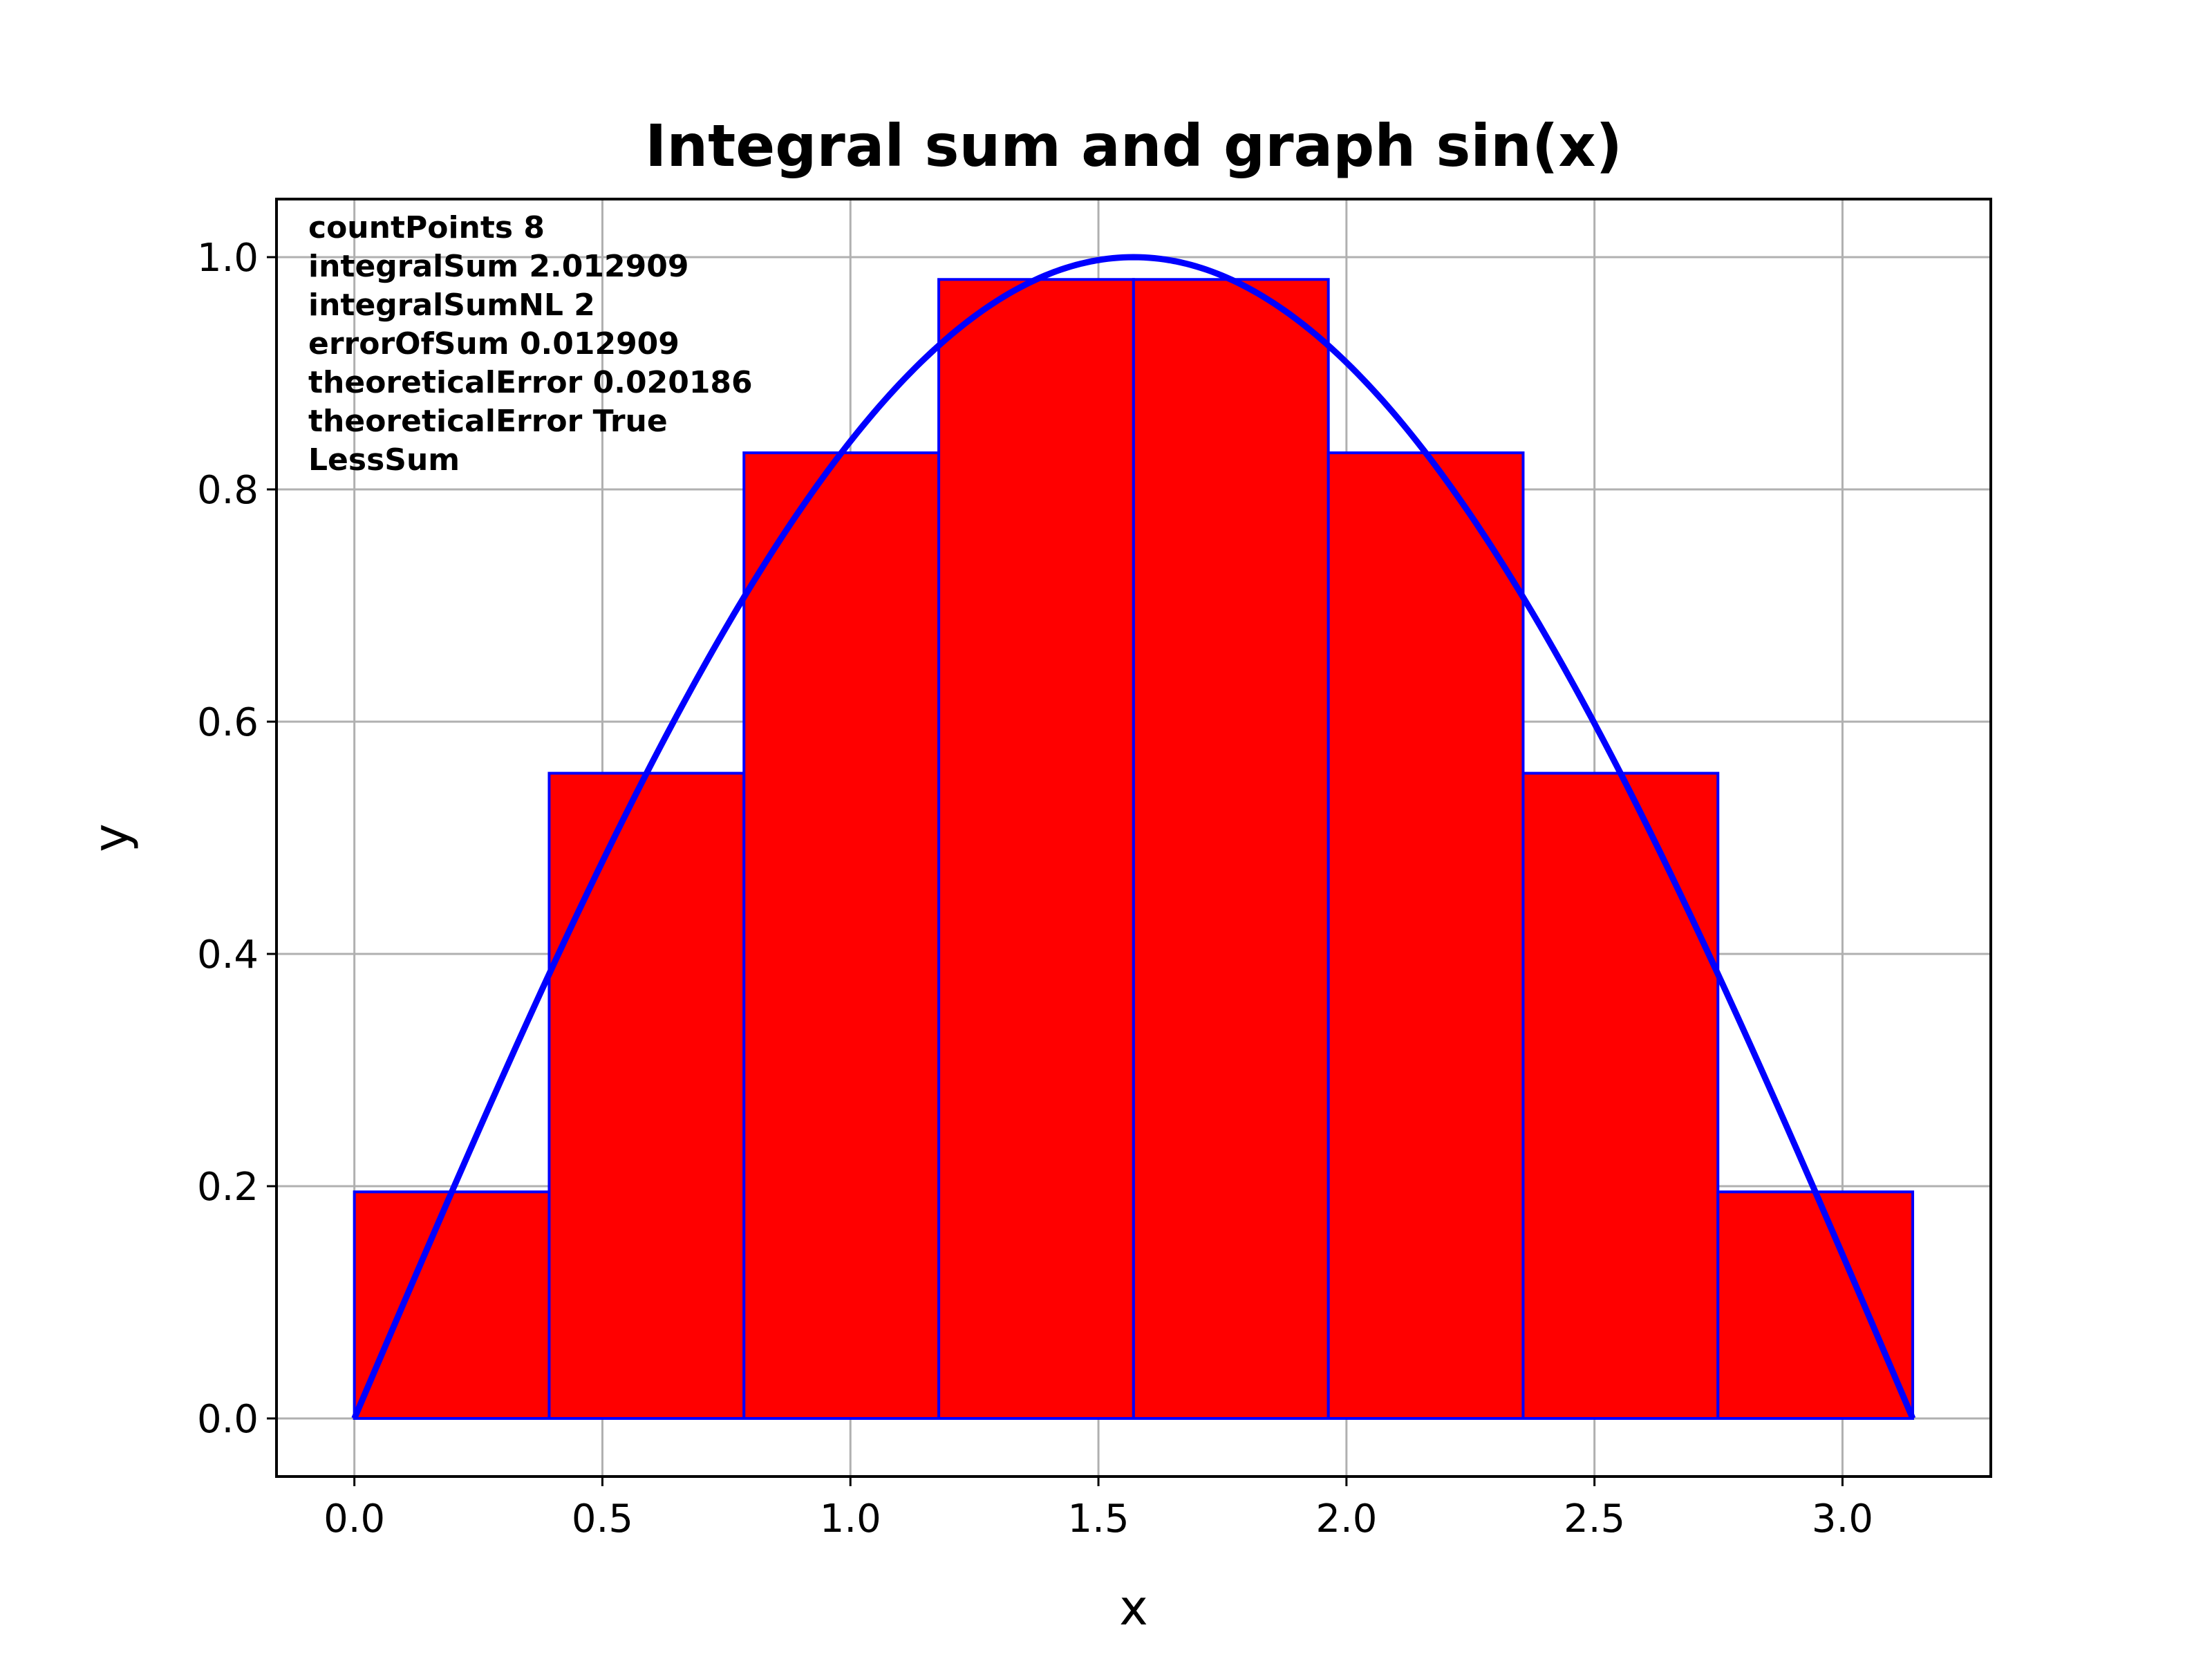 The width and height of the screenshot is (2212, 1659). I want to click on y-axis-label: y, so click(111, 838).